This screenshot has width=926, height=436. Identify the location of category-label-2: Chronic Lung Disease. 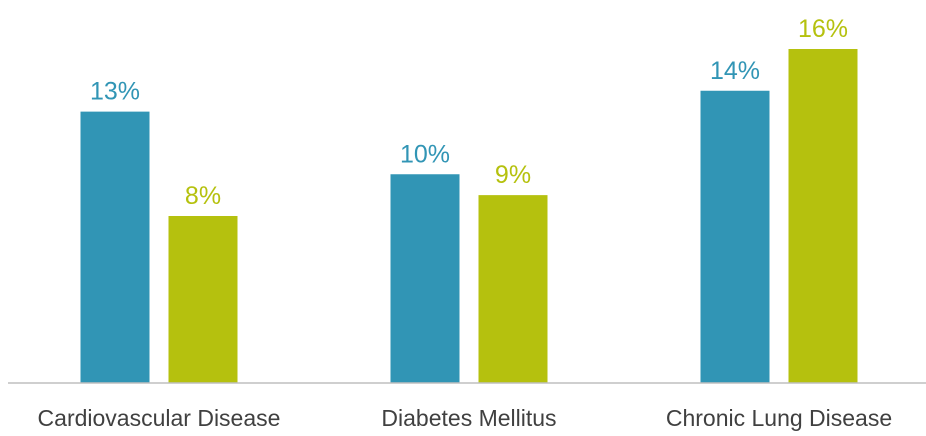
(779, 418).